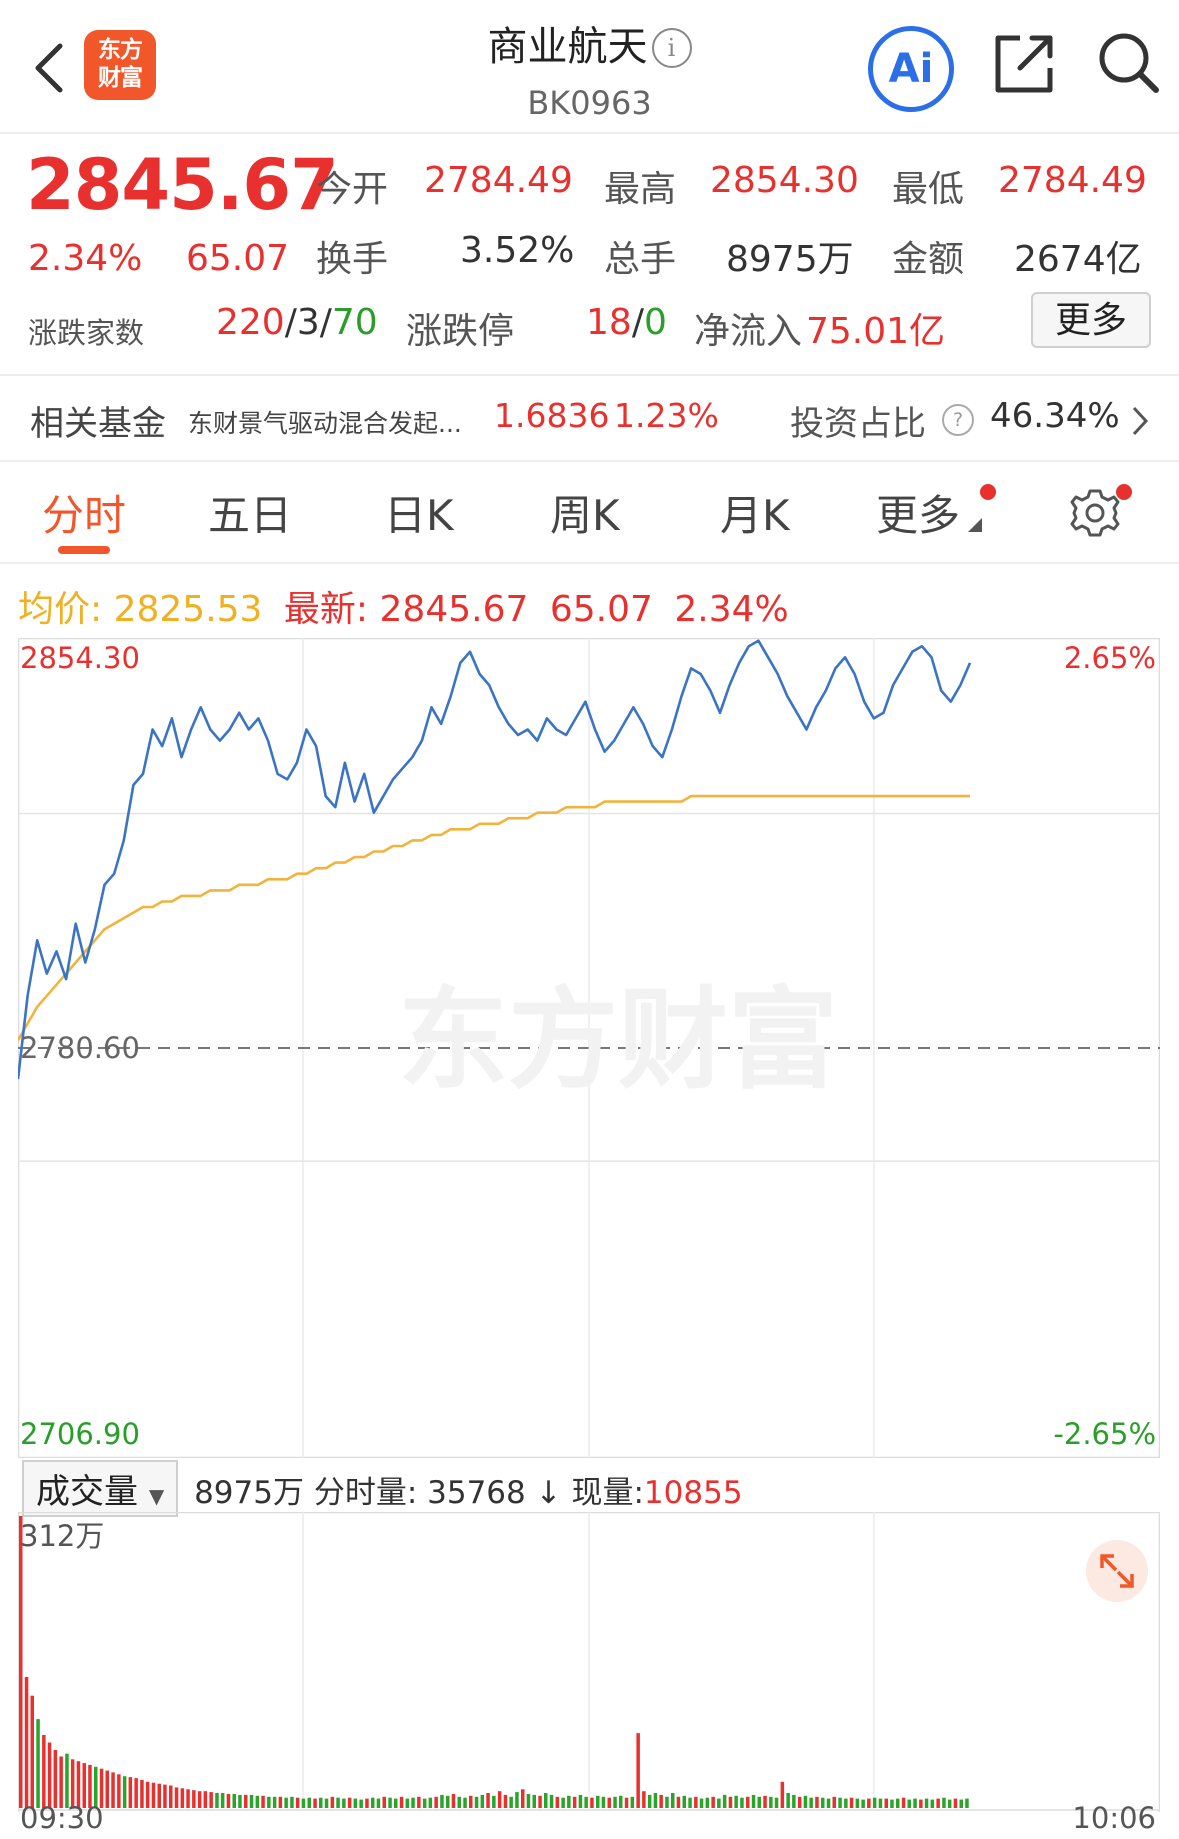  I want to click on latest-pct: 2.34%, so click(731, 609).